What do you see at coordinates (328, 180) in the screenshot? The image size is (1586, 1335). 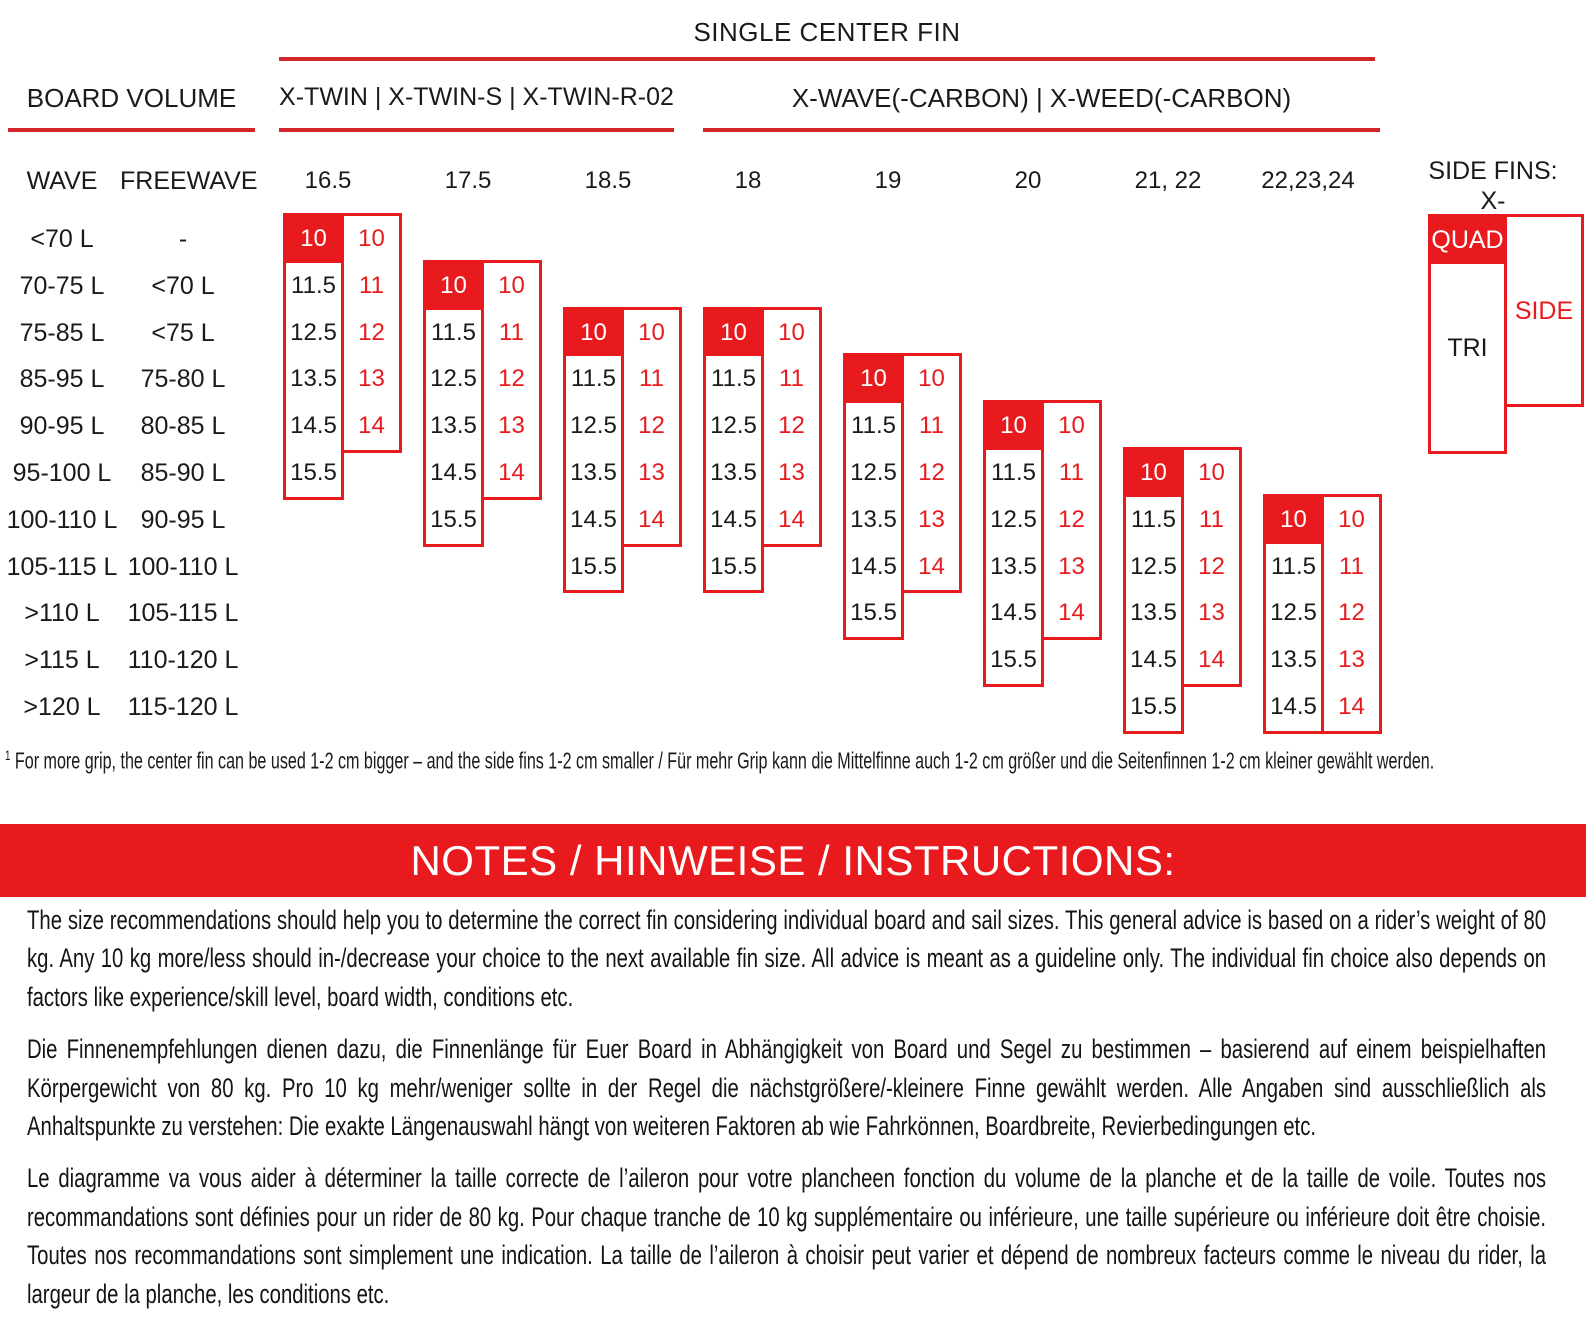 I see `sail-size-header: 16.5` at bounding box center [328, 180].